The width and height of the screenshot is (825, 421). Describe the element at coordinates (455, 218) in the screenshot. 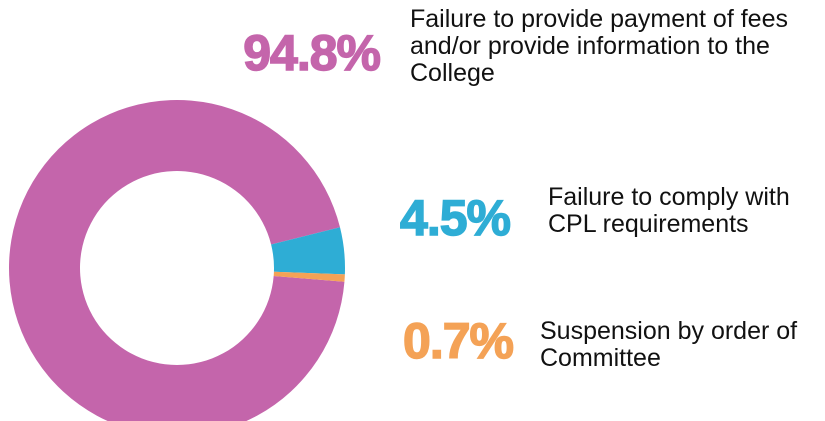

I see `value-label: 4.5%` at that location.